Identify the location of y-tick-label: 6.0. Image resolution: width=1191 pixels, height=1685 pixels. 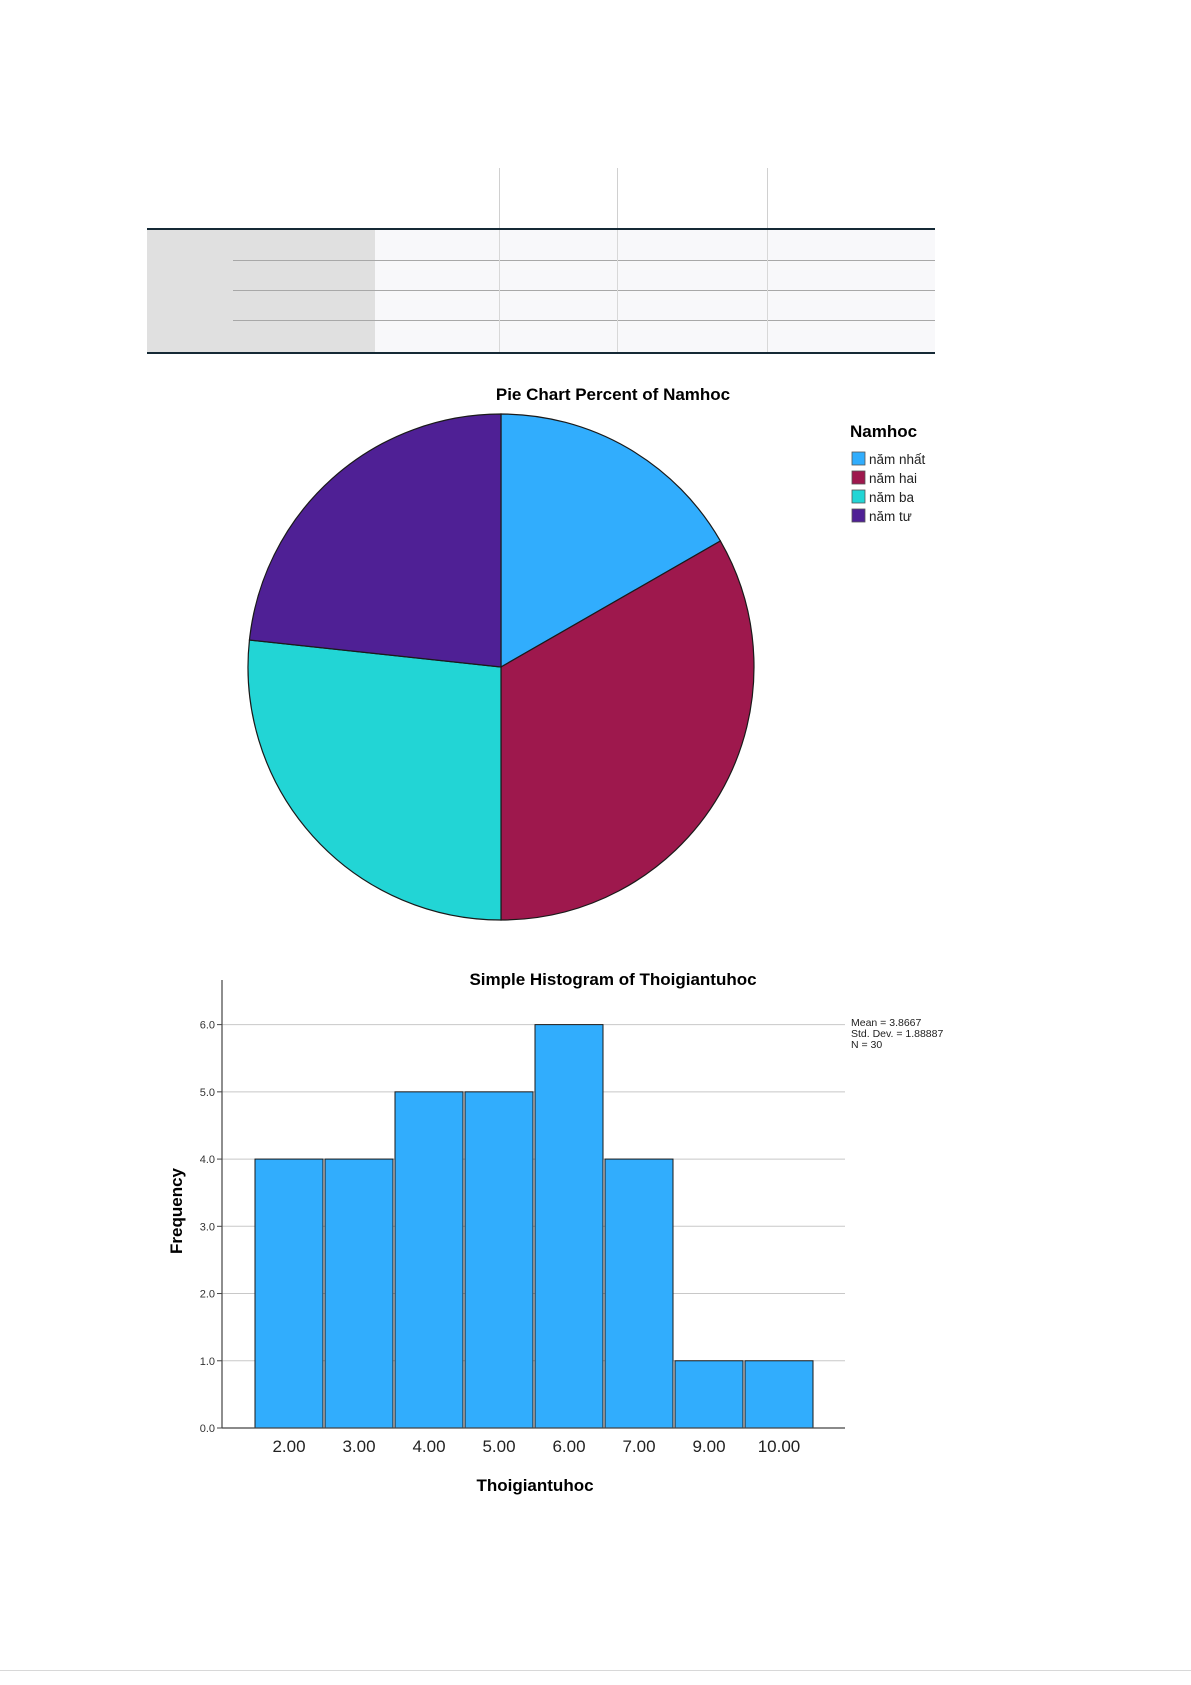
(207, 1026).